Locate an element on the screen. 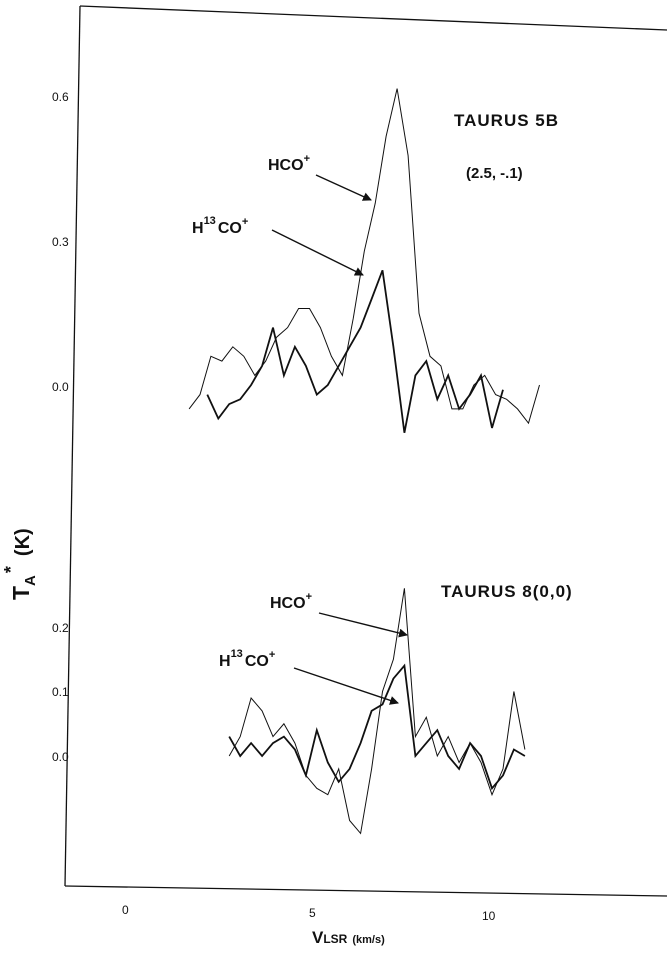  top-border is located at coordinates (373, 18).